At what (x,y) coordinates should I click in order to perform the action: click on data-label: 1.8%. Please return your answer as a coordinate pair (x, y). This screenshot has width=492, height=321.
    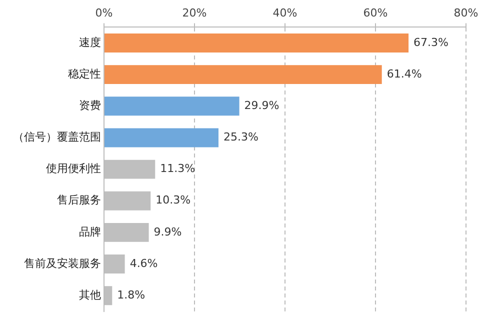
    Looking at the image, I should click on (131, 295).